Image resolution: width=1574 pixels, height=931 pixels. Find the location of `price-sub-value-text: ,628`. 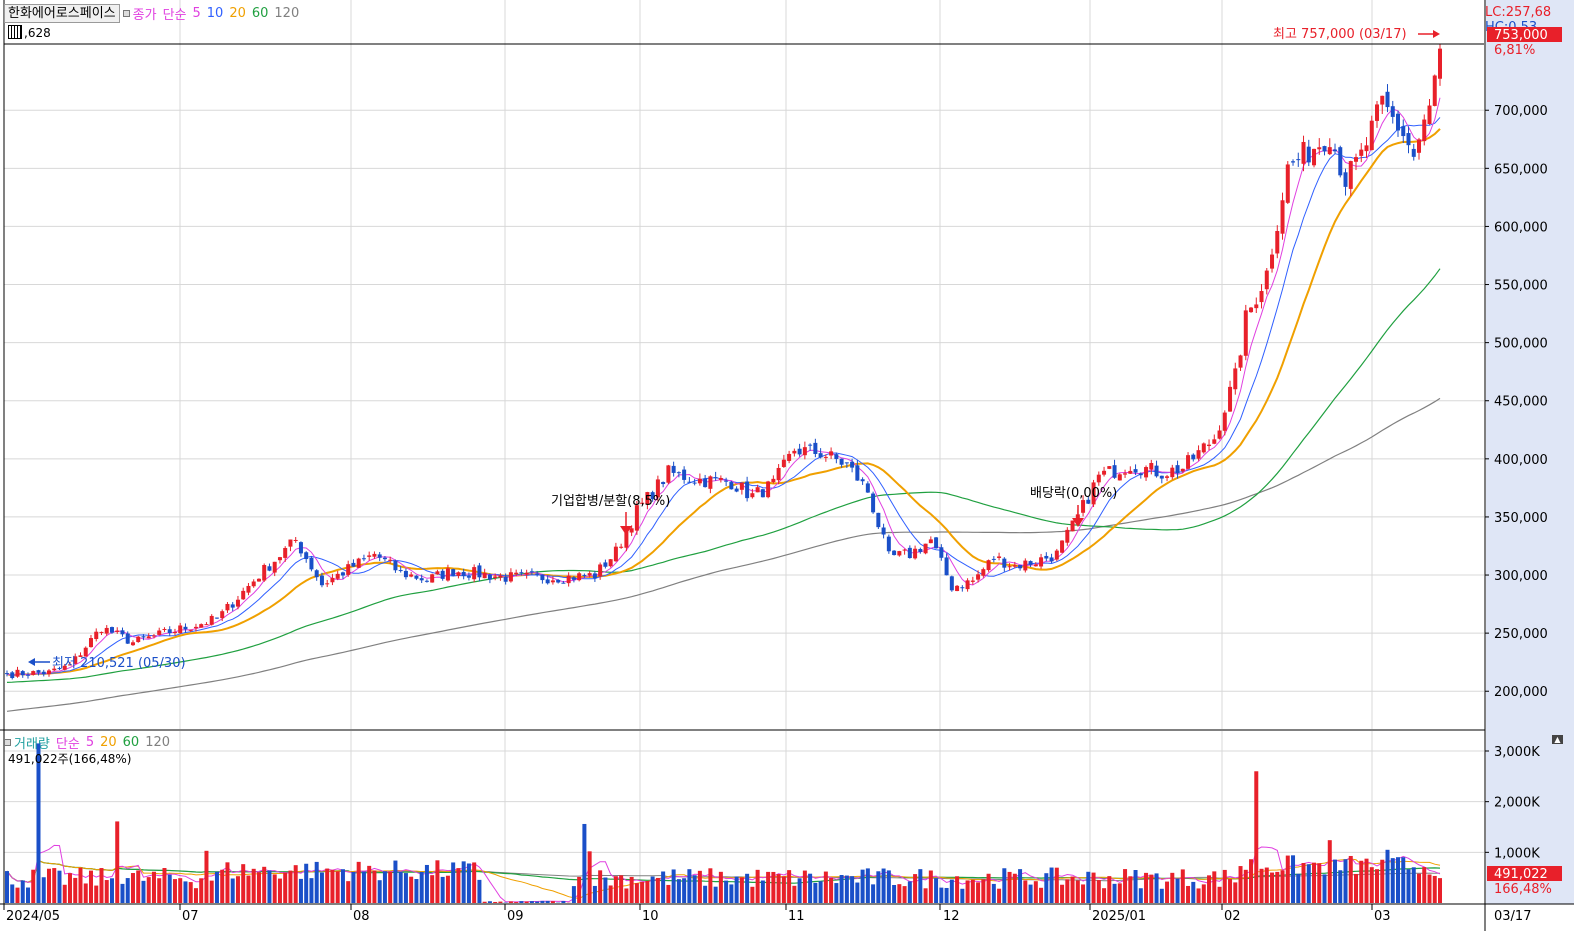

price-sub-value-text: ,628 is located at coordinates (37, 33).